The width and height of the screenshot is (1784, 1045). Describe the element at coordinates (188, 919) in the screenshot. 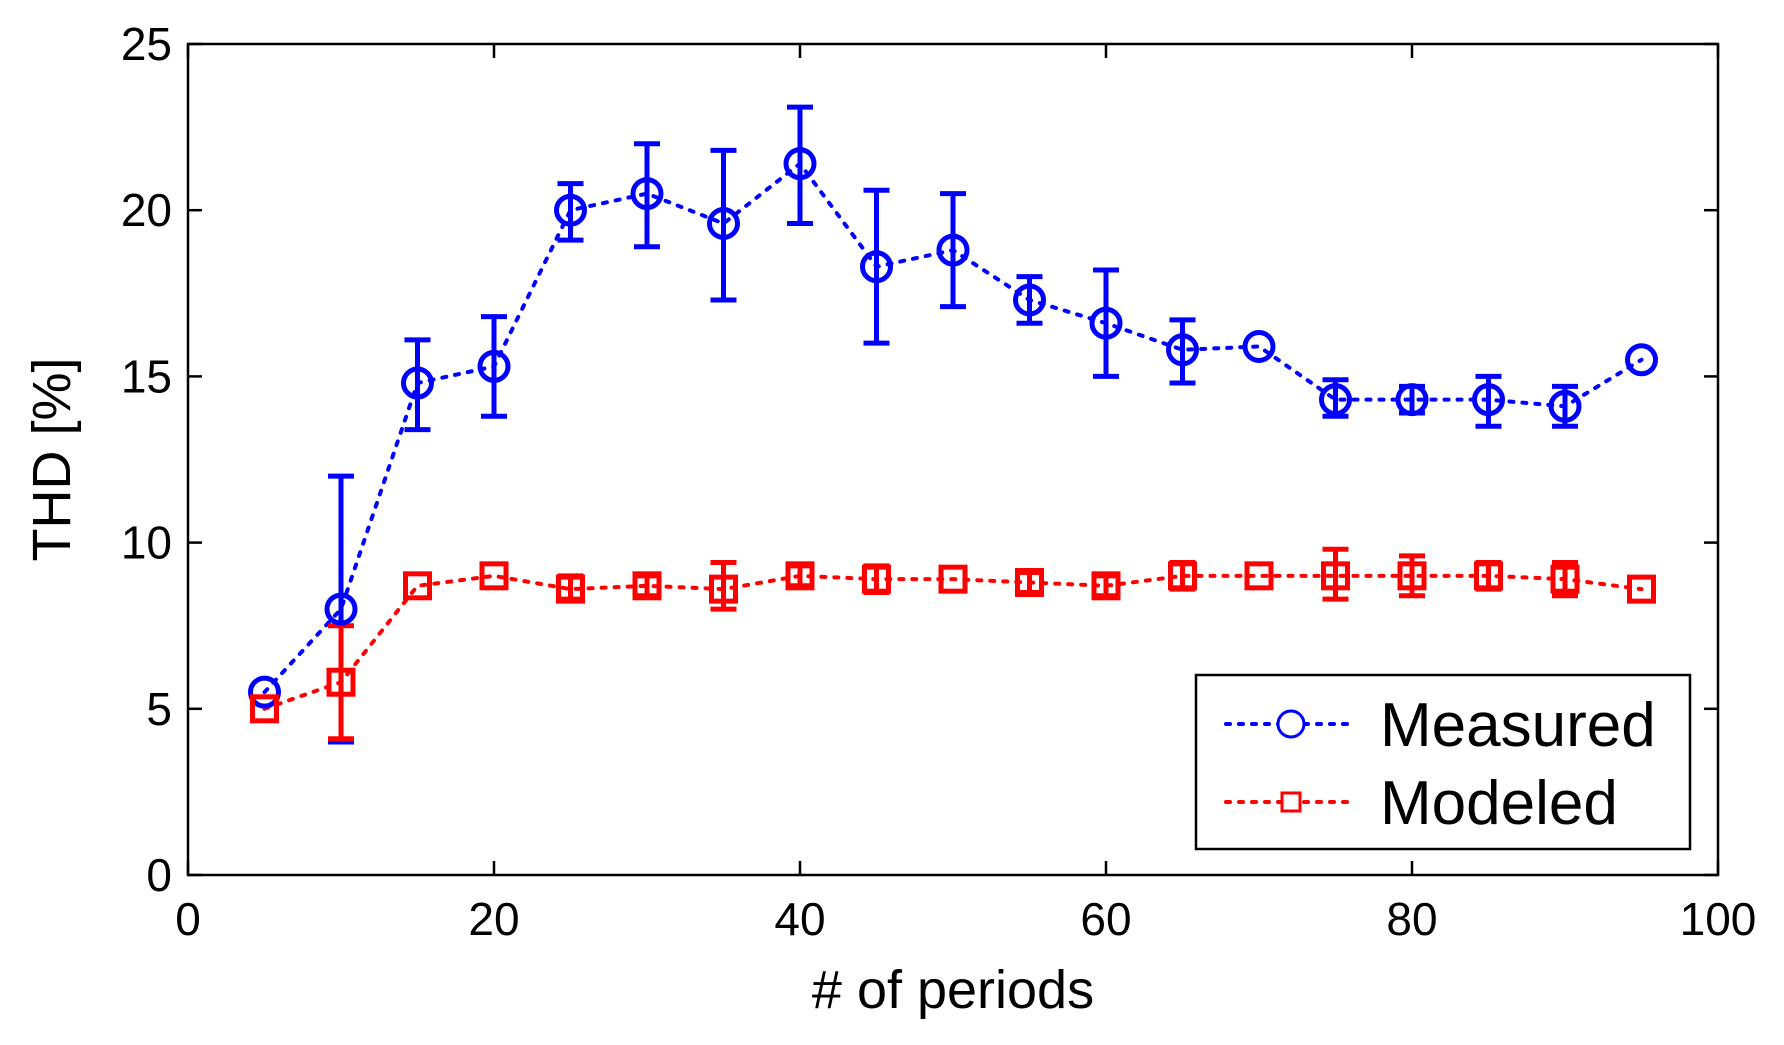

I see `x-tick-label: 0` at that location.